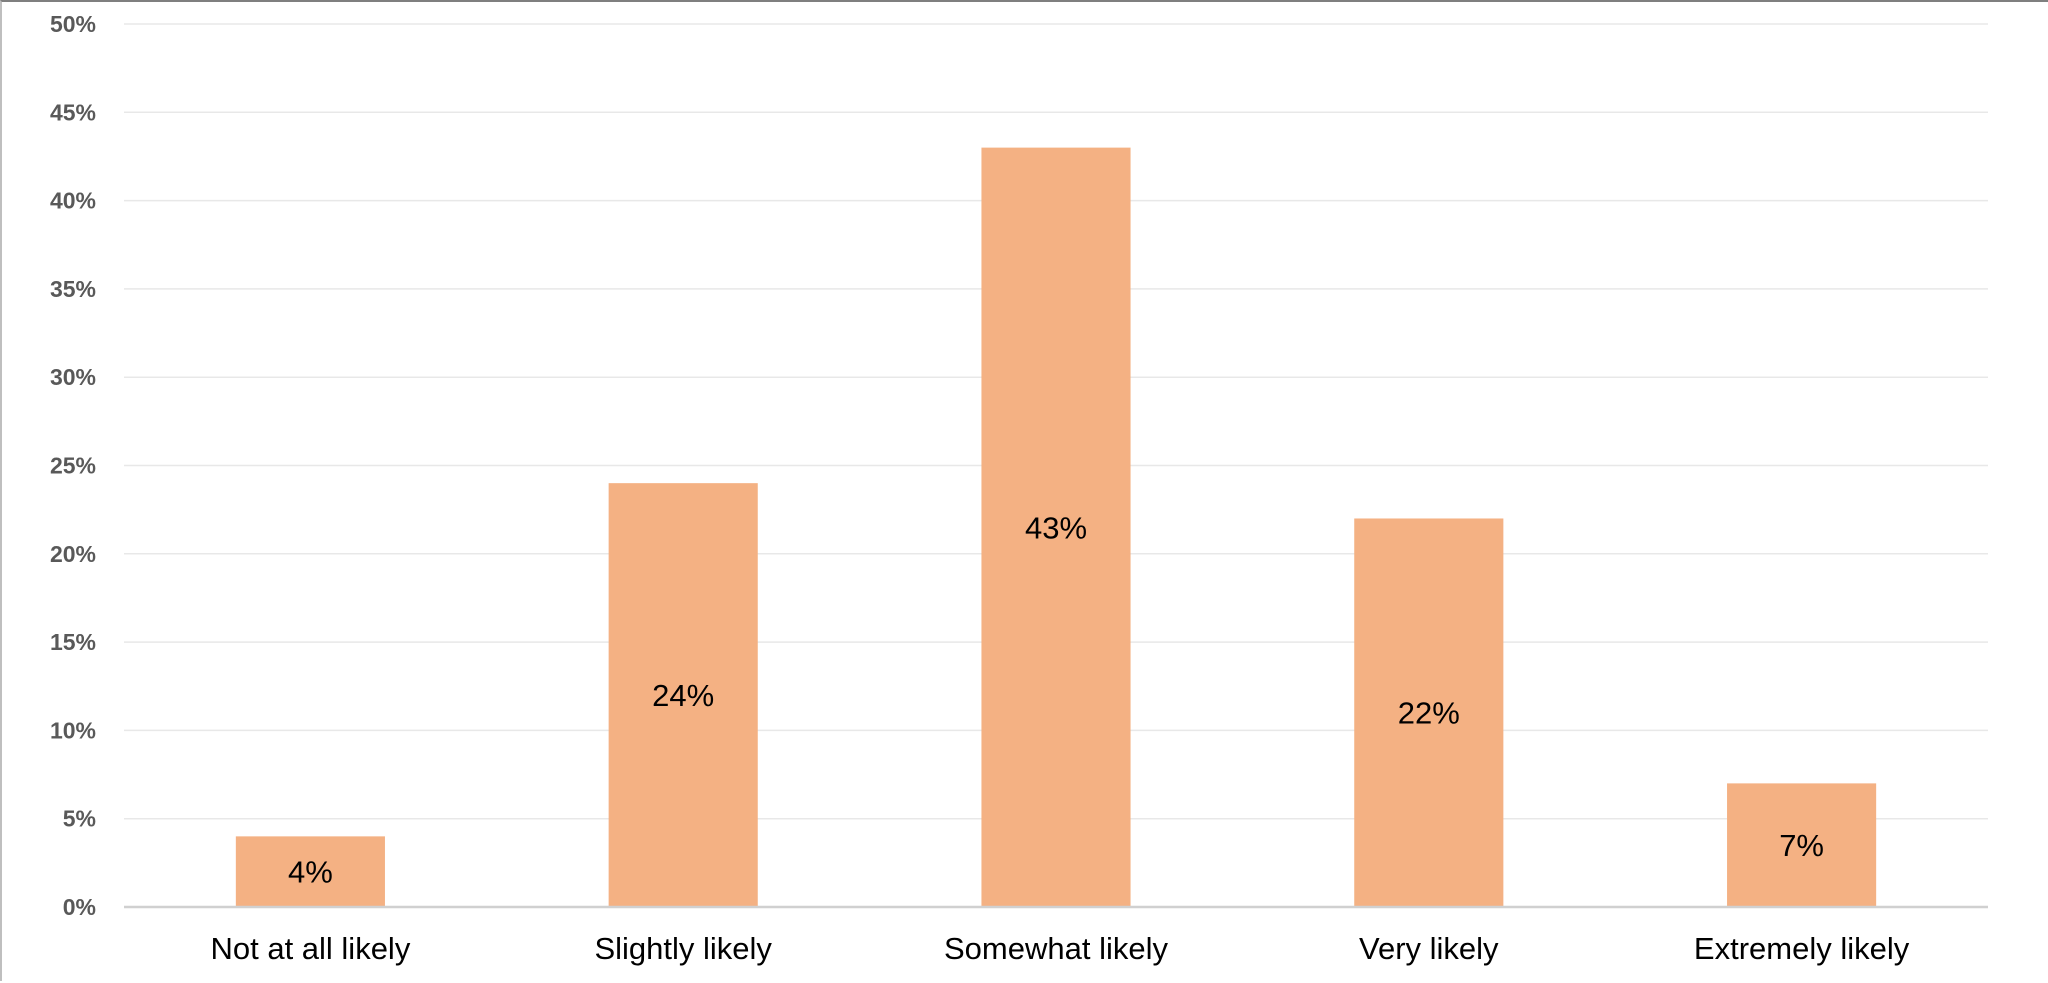 The height and width of the screenshot is (983, 2048). Describe the element at coordinates (310, 948) in the screenshot. I see `x-tick-label: Not at all likely` at that location.